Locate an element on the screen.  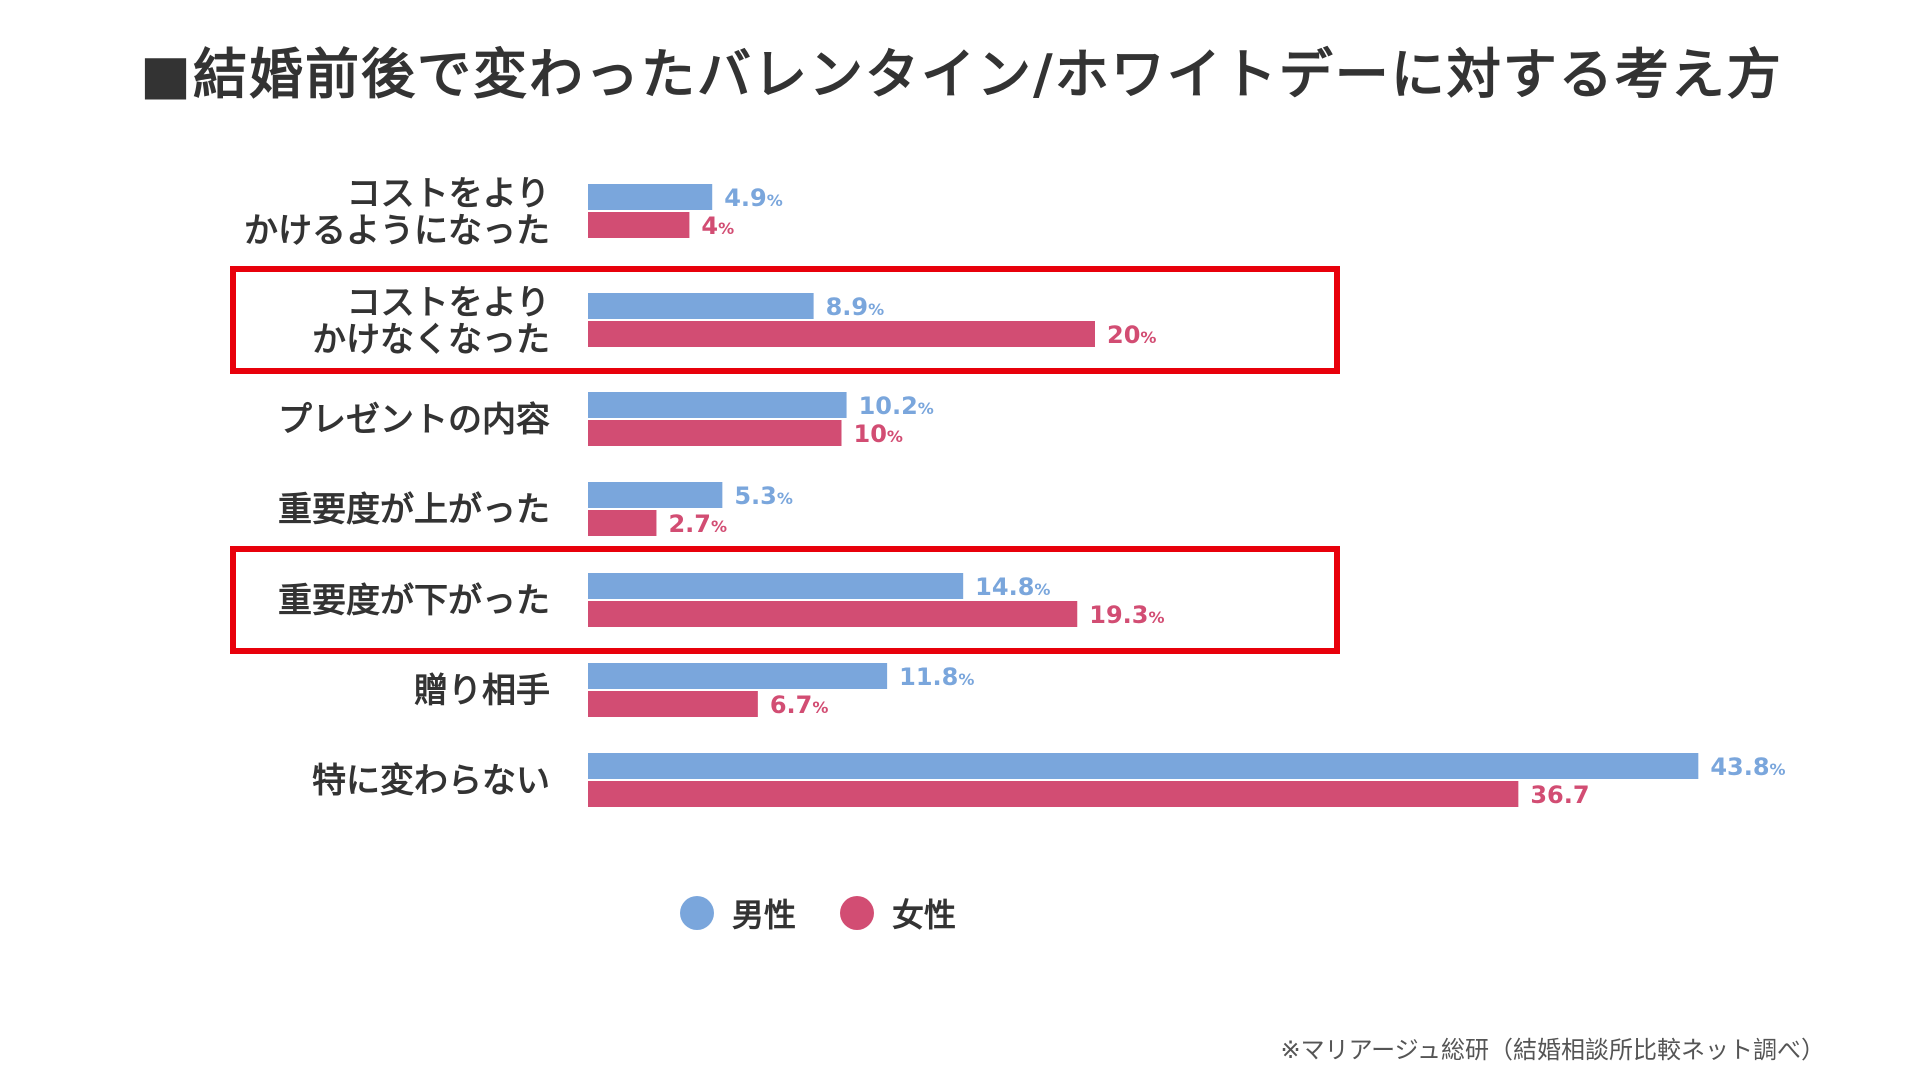
legend-label-female: 女性 is located at coordinates (924, 915).